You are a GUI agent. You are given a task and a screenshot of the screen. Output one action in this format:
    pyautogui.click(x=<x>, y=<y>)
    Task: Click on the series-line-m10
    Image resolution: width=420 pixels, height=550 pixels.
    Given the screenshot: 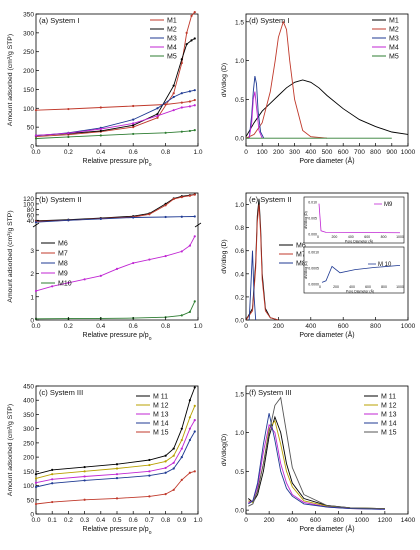 What is the action you would take?
    pyautogui.click(x=115, y=310)
    